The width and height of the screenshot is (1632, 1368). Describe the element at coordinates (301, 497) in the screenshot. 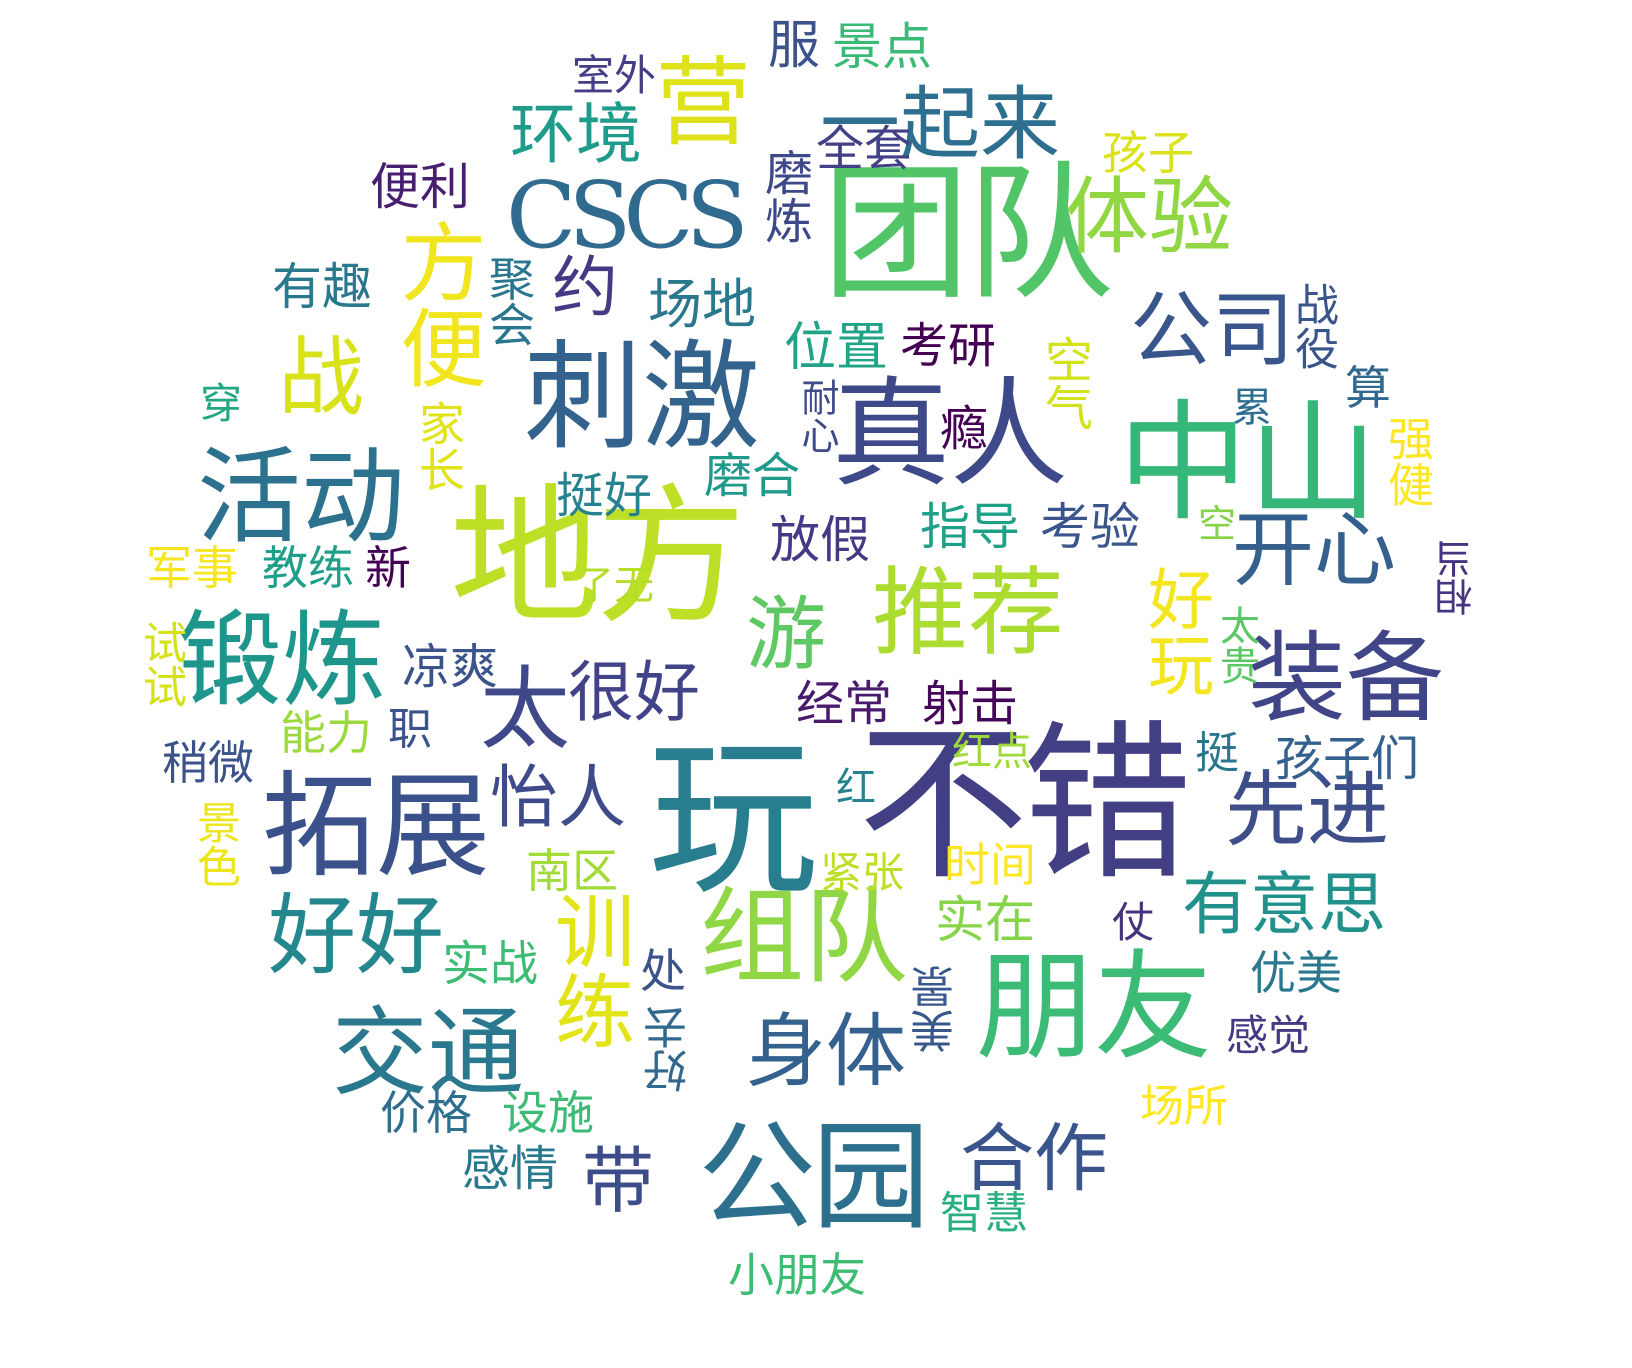

I see `word-huo-dong: 活动` at that location.